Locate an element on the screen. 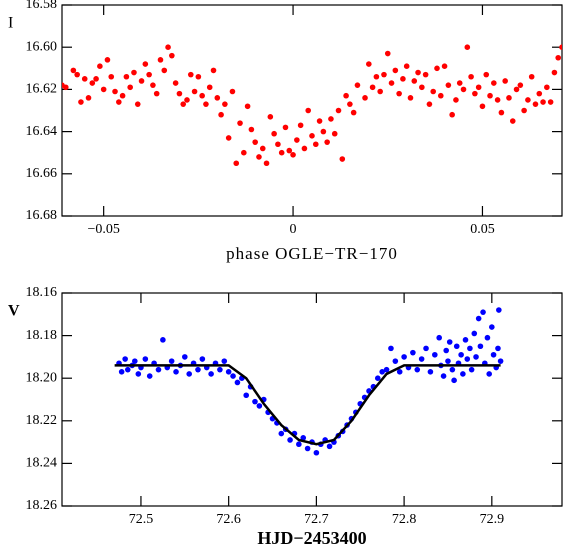  model-line is located at coordinates (307, 405).